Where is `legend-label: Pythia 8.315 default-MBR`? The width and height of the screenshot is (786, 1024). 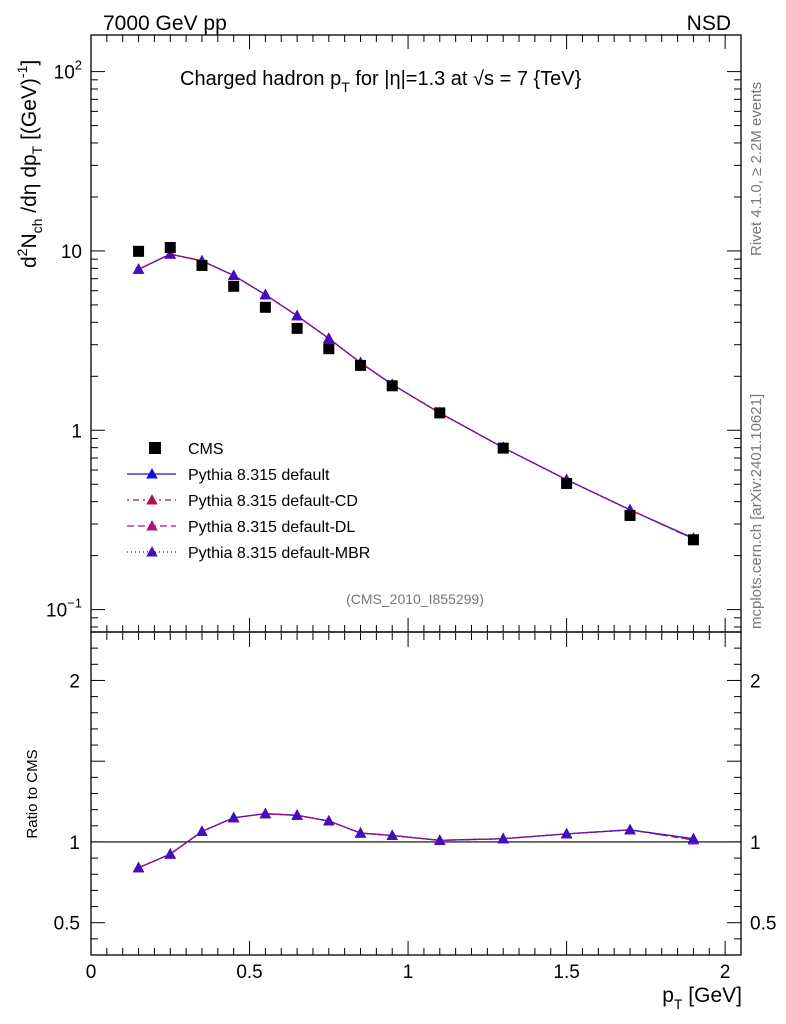
legend-label: Pythia 8.315 default-MBR is located at coordinates (279, 553).